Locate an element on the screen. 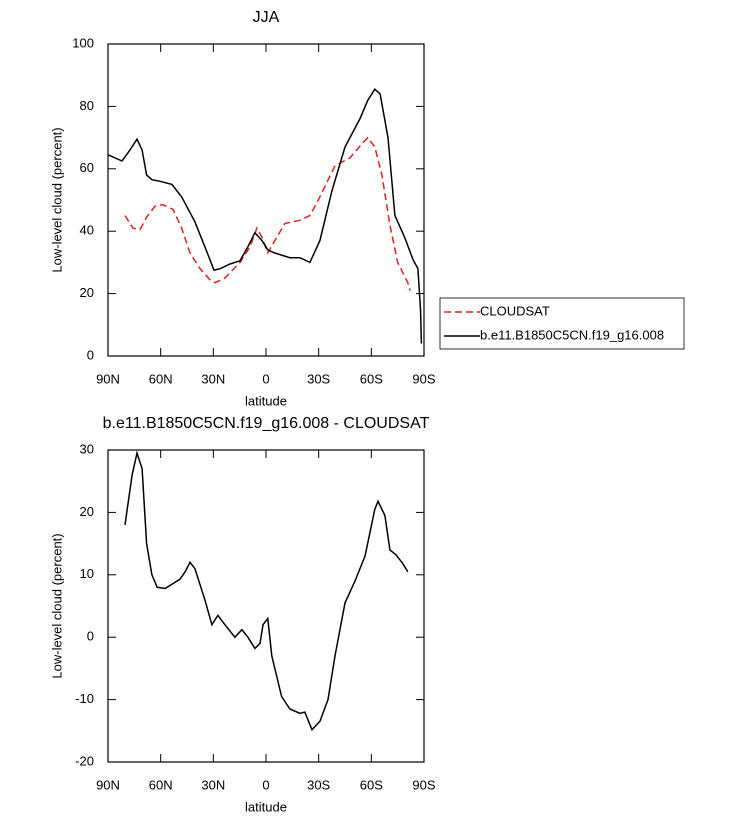 This screenshot has height=822, width=733. y-tick-label: -10 is located at coordinates (84, 698).